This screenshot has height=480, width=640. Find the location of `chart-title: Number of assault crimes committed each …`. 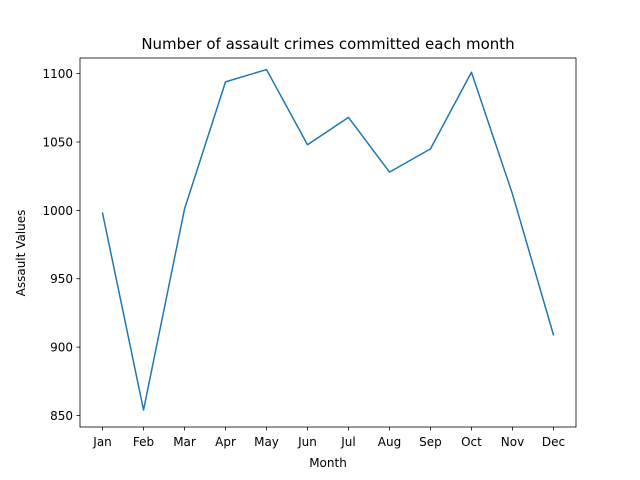

chart-title: Number of assault crimes committed each … is located at coordinates (327, 44).